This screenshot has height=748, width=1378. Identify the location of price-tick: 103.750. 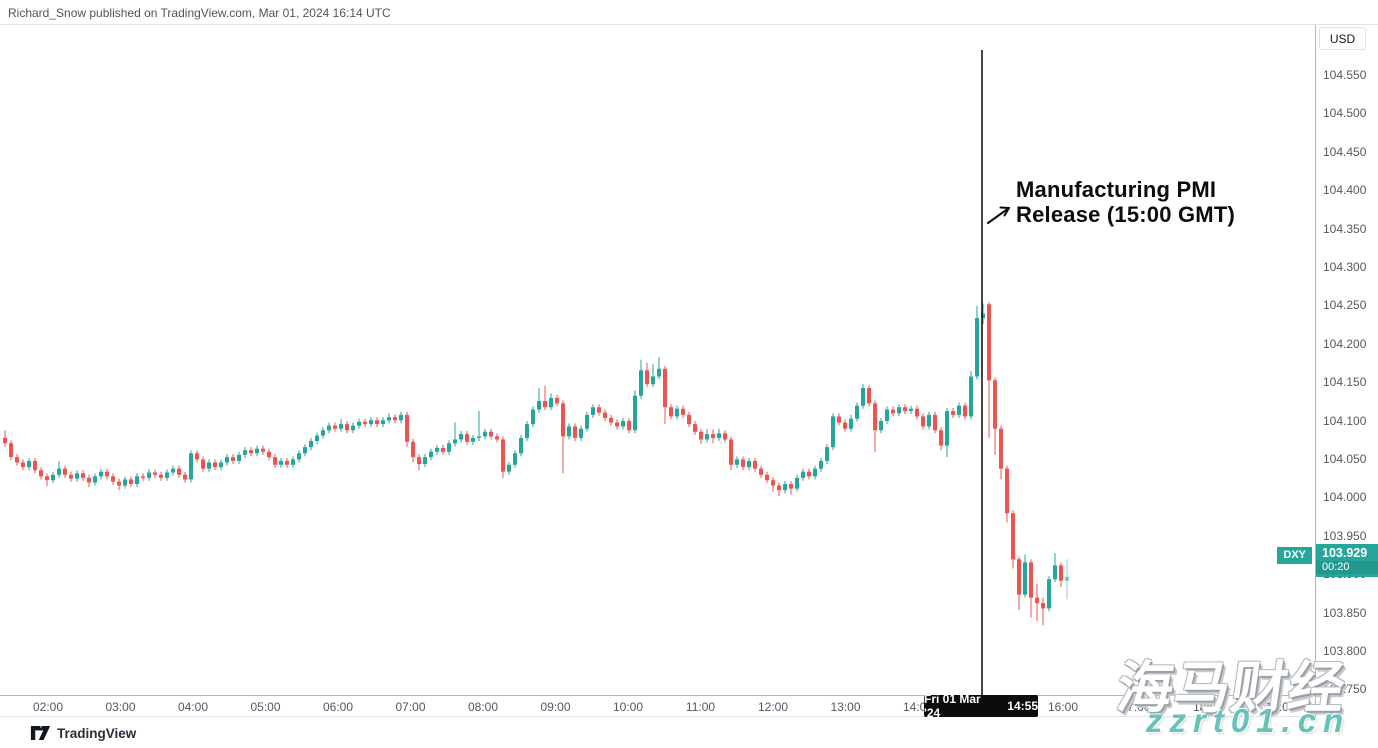
(1345, 689).